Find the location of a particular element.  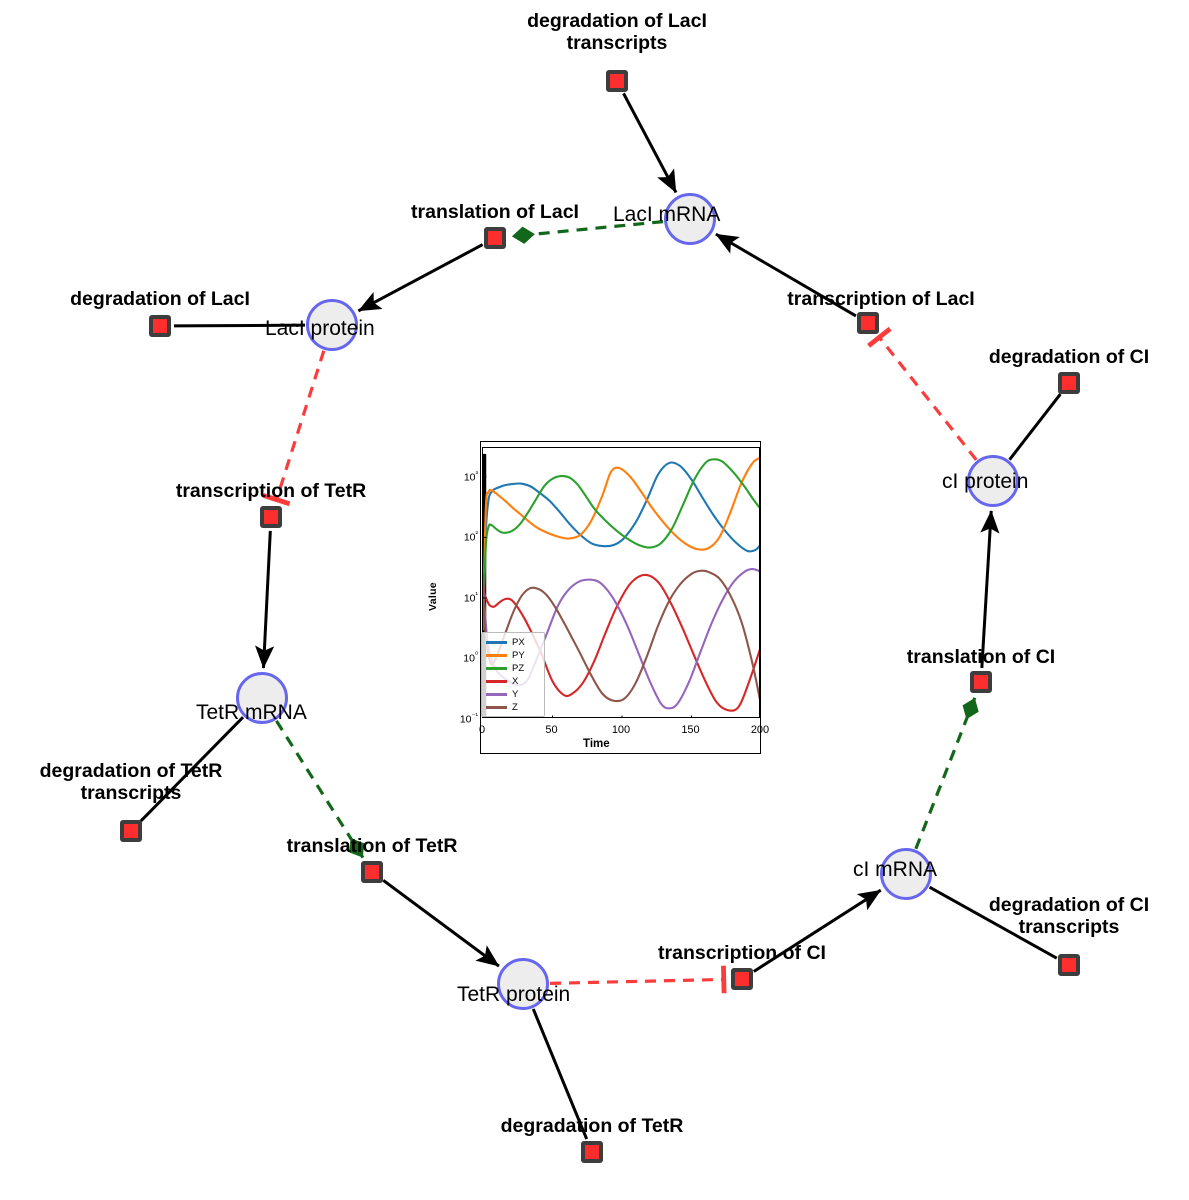

species-node-ci-protein is located at coordinates (993, 481).